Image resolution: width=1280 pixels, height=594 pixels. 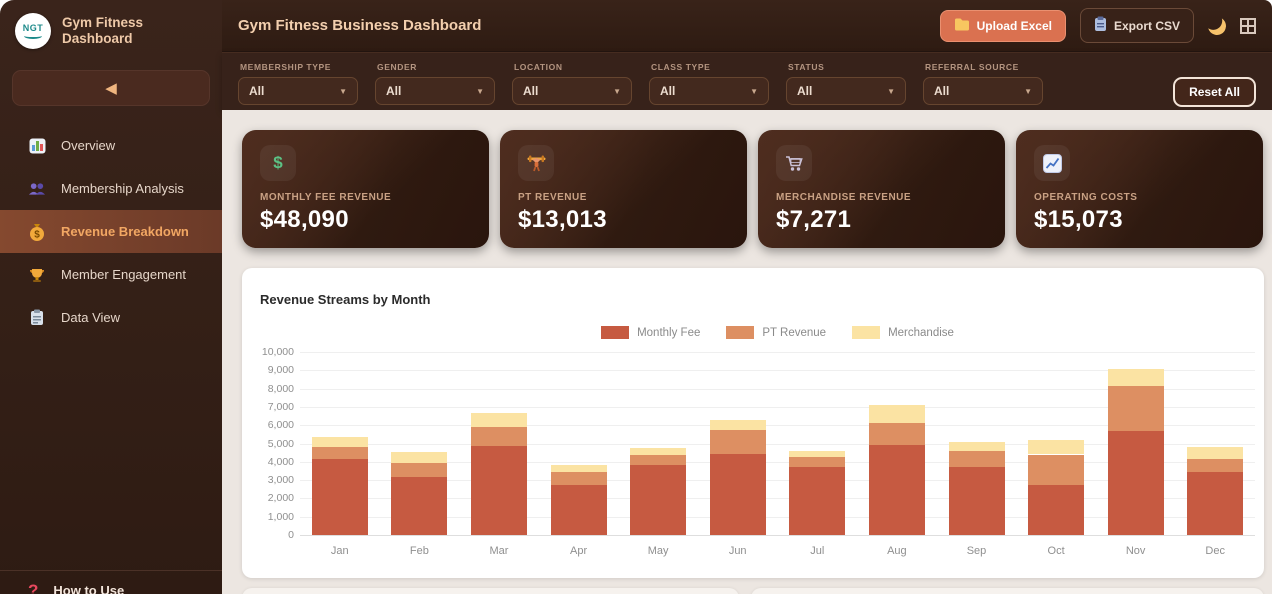 What do you see at coordinates (419, 470) in the screenshot?
I see `bar-feb-pt-revenue` at bounding box center [419, 470].